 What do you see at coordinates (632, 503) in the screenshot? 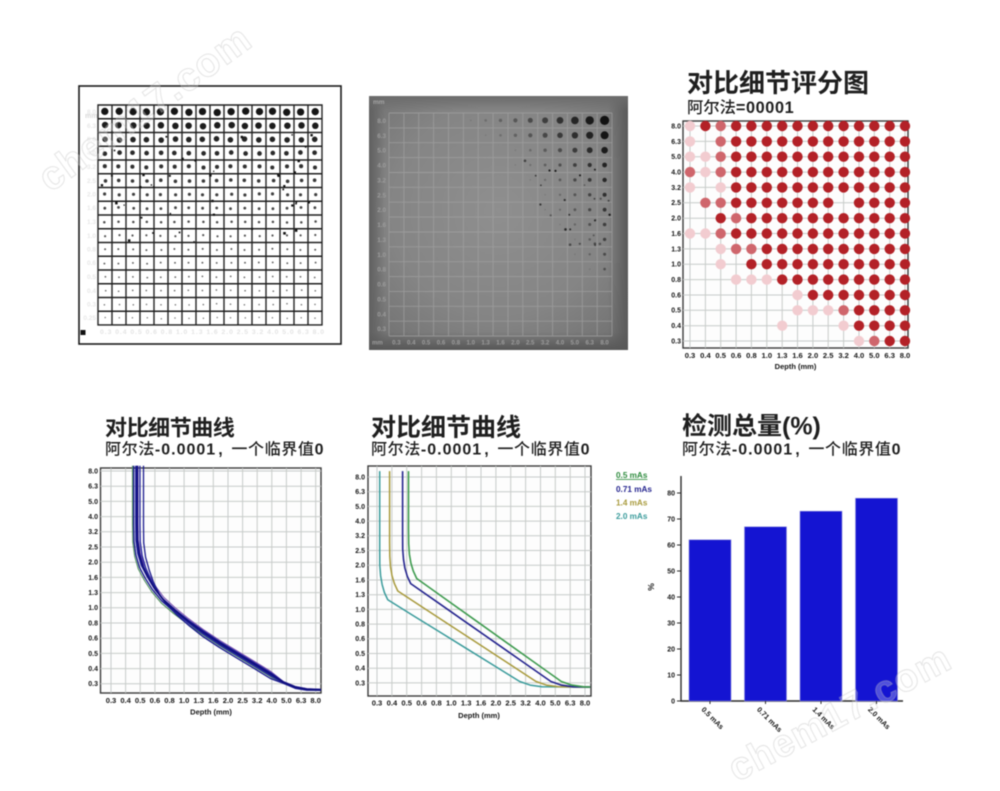
I see `svg-text: 1.4 mAs` at bounding box center [632, 503].